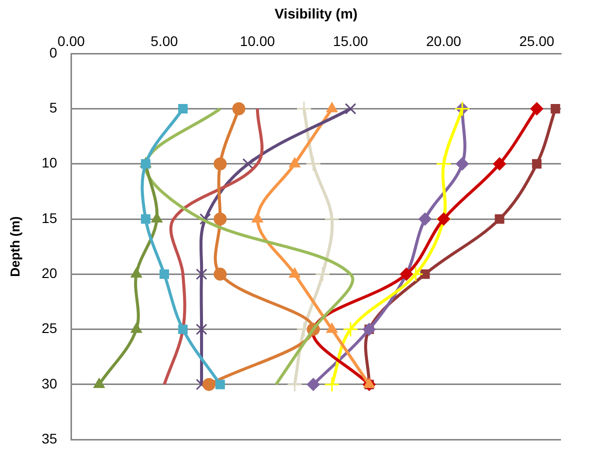  Describe the element at coordinates (53, 52) in the screenshot. I see `y-tick-label: 0` at that location.